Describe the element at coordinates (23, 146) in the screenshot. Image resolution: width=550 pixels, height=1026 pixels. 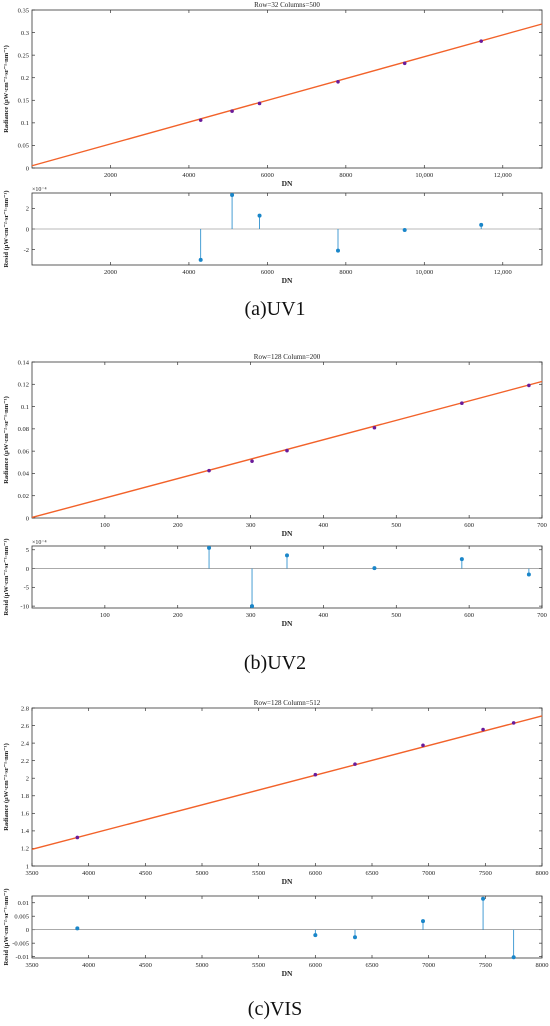
I see `y-tick-label: 0.05` at that location.